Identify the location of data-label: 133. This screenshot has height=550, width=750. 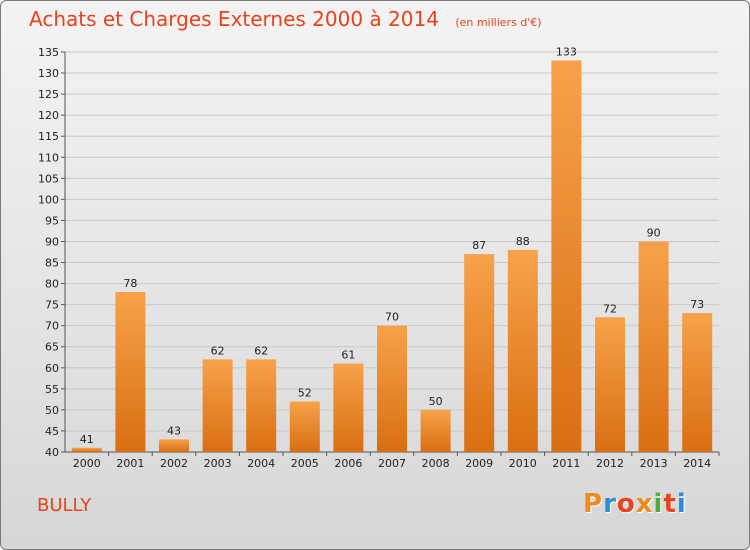
(566, 51).